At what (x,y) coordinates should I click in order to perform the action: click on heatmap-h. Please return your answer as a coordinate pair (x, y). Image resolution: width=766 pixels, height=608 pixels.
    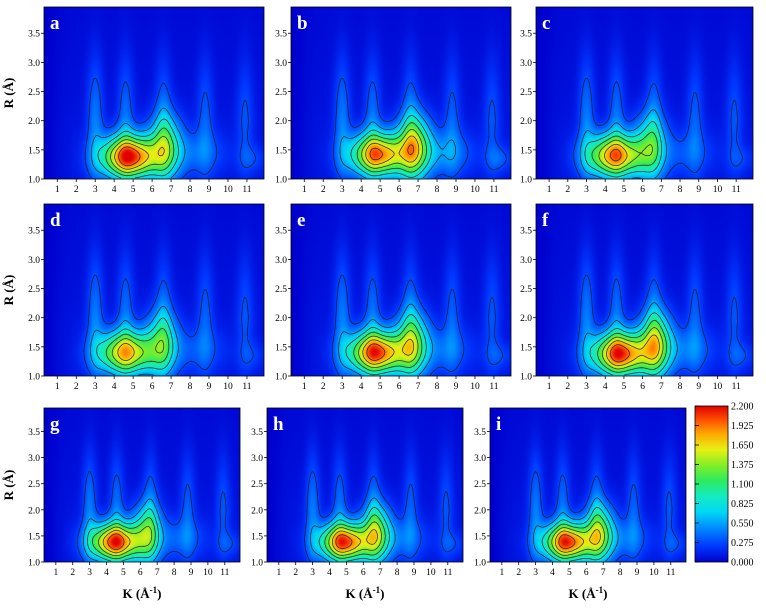
    Looking at the image, I should click on (365, 485).